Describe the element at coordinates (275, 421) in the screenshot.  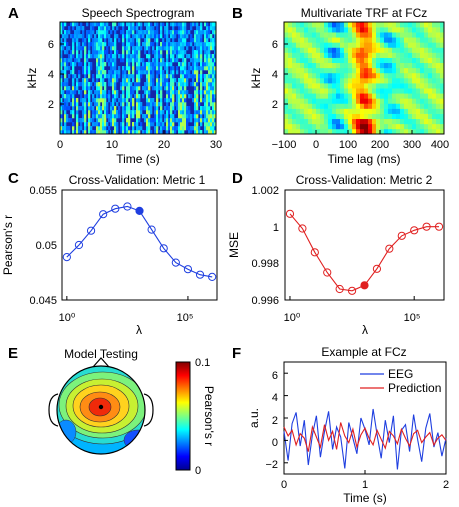
I see `panel-f-ytick: 2` at that location.